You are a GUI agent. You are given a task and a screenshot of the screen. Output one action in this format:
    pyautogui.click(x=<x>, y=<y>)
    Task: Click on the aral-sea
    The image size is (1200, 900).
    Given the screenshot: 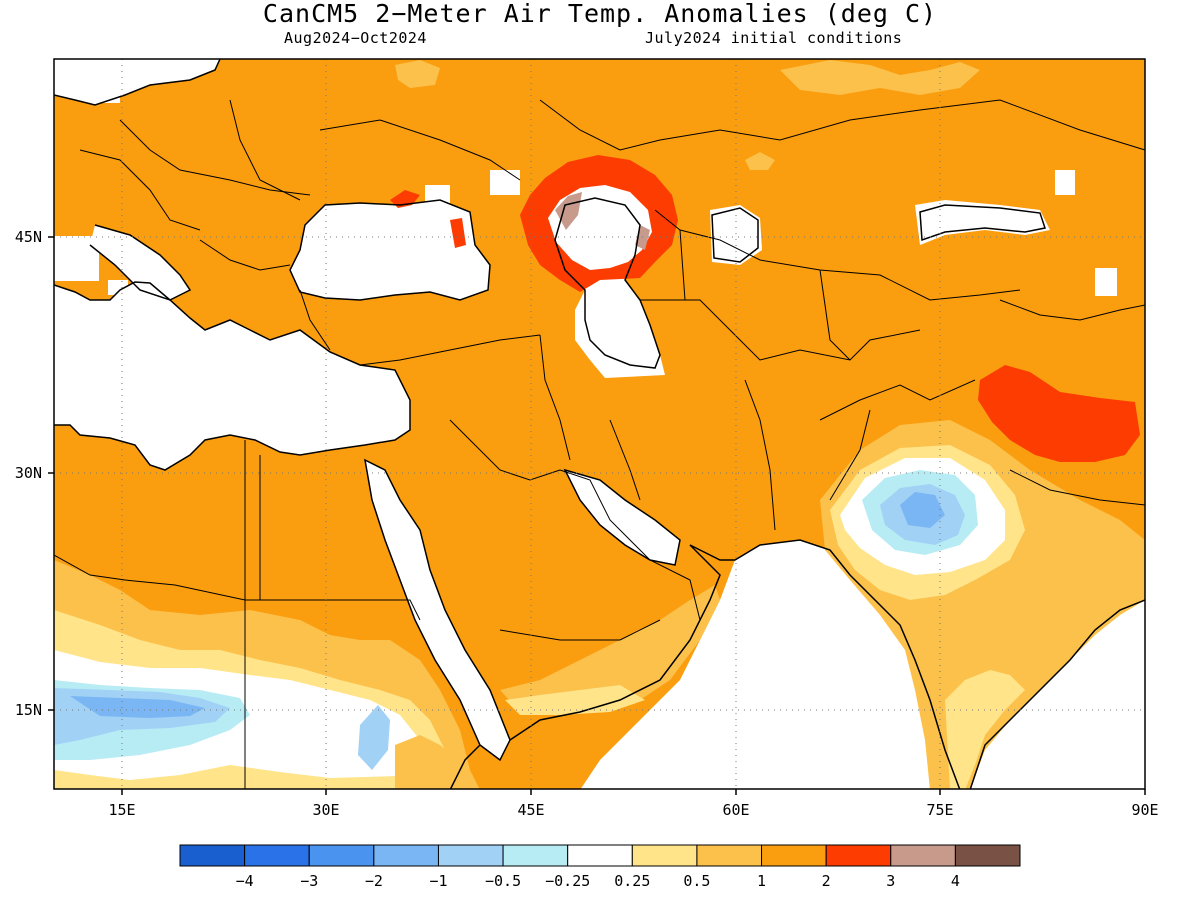 What is the action you would take?
    pyautogui.click(x=736, y=235)
    